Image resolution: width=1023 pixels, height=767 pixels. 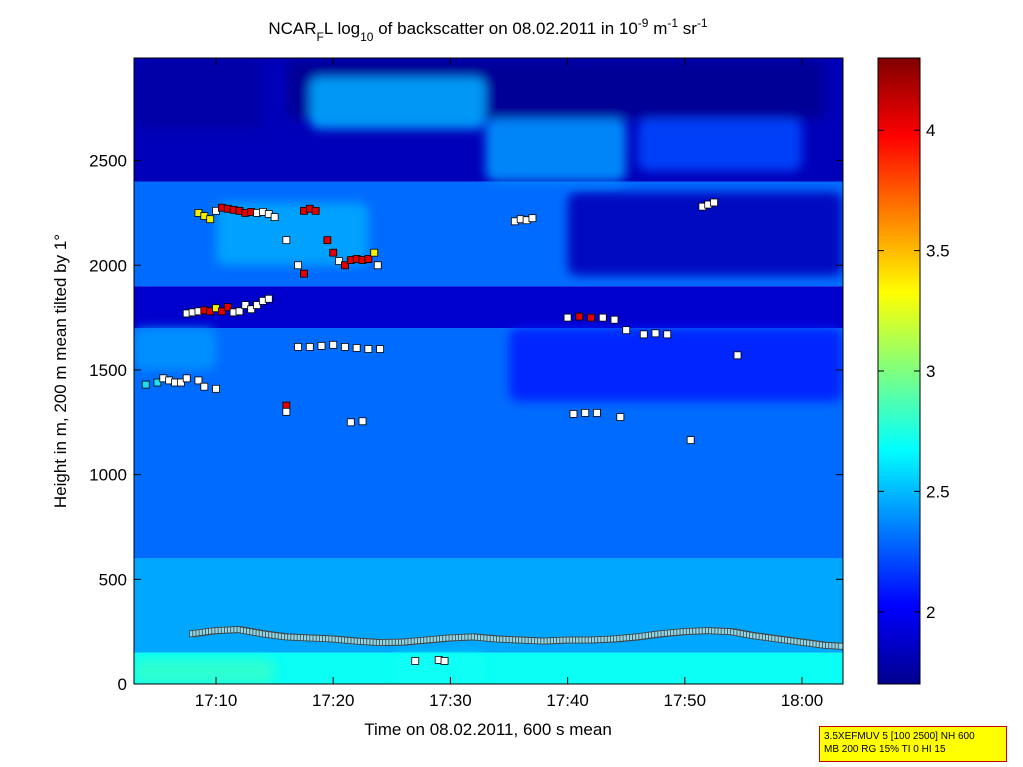 I want to click on x-tick-label: 17:10, so click(x=216, y=700).